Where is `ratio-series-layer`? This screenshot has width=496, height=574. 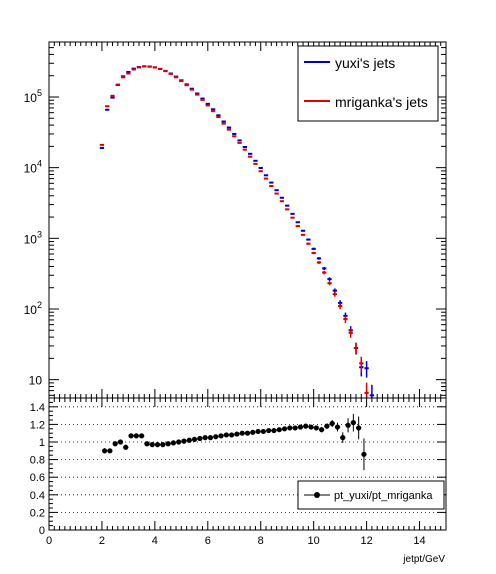
ratio-series-layer is located at coordinates (234, 442).